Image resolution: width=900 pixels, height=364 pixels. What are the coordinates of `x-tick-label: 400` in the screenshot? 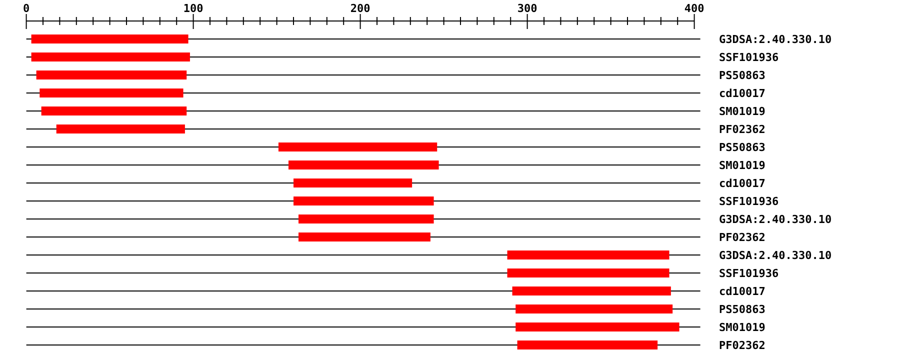 It's located at (694, 8).